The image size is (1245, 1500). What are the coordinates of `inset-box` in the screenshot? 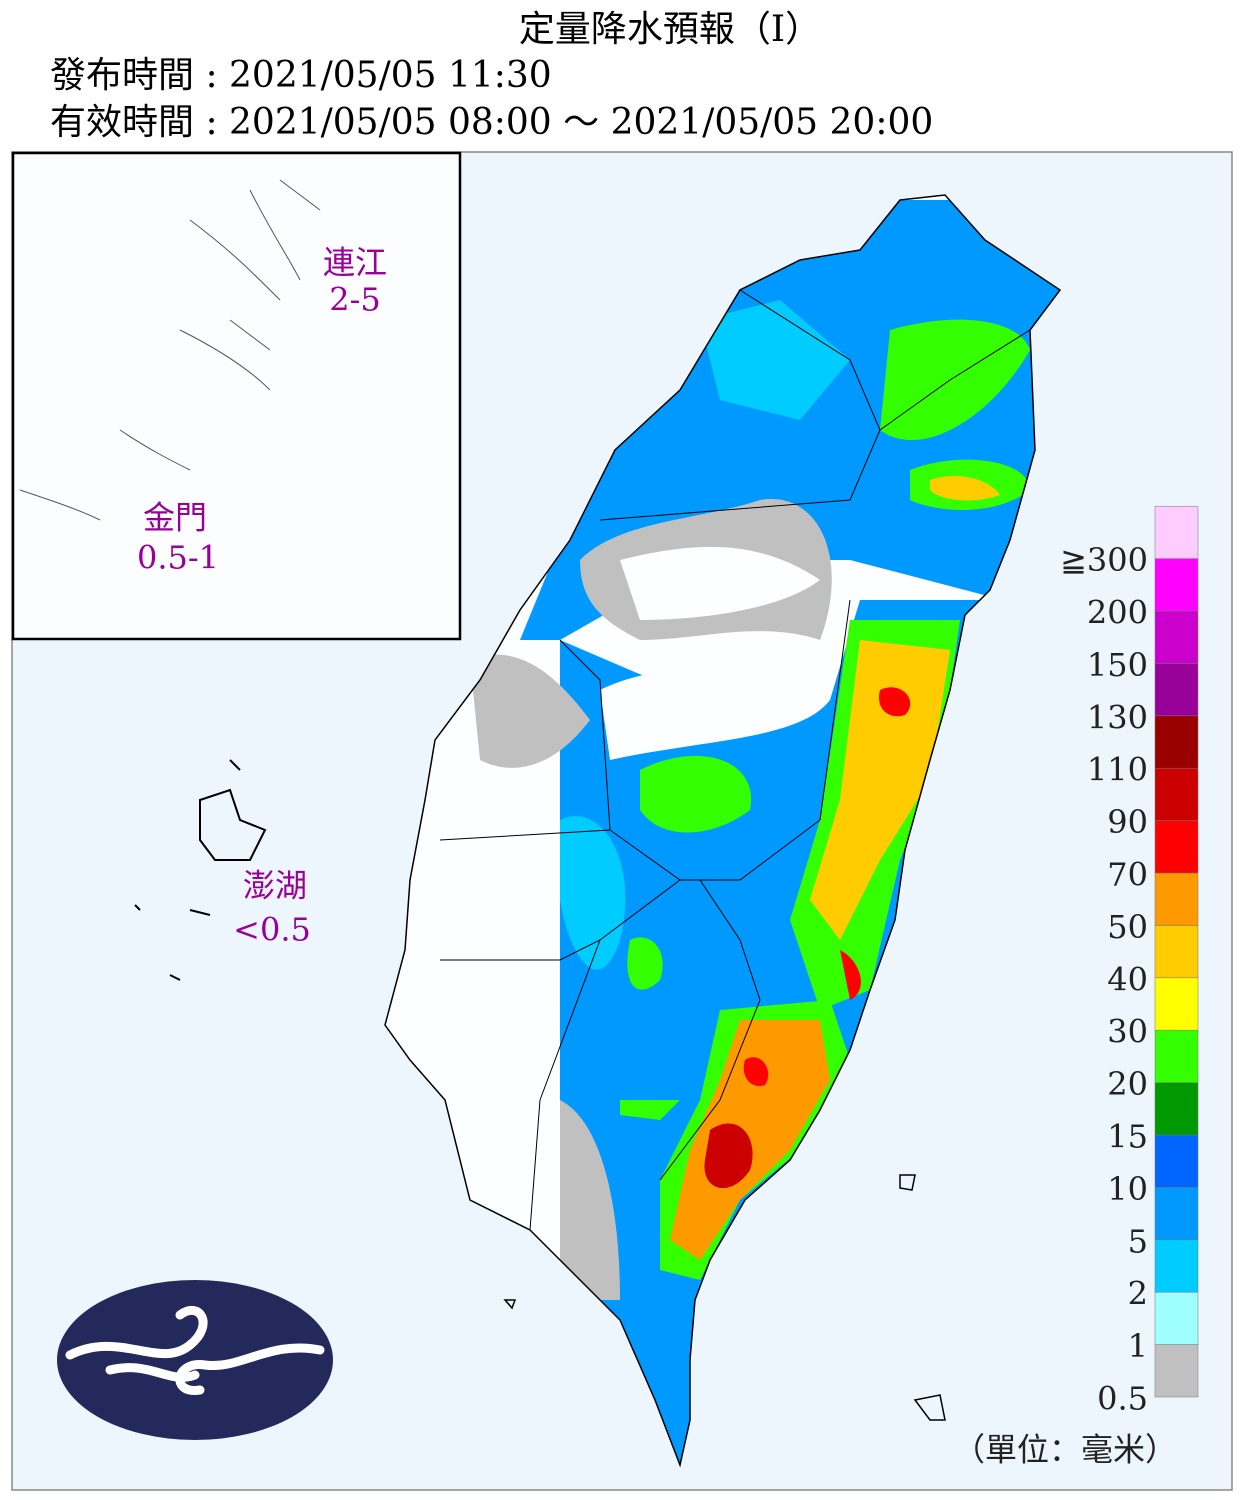 It's located at (236, 396).